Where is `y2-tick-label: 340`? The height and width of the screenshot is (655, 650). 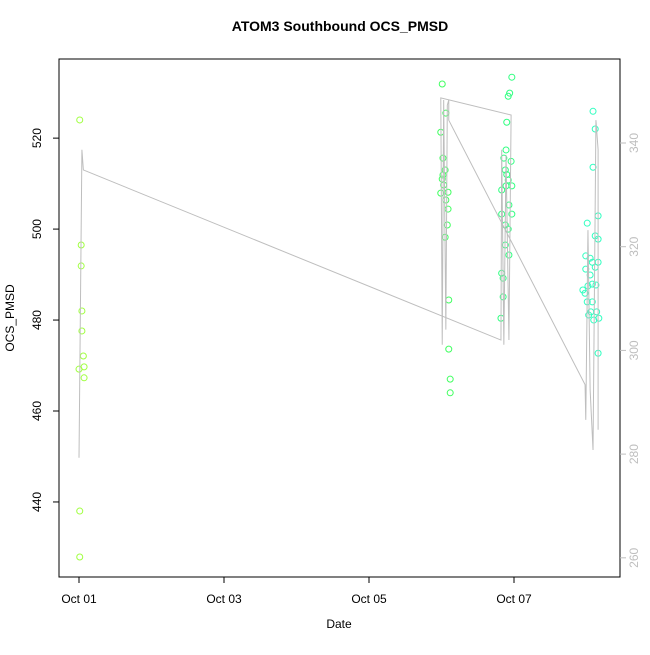
y2-tick-label: 340 is located at coordinates (634, 143).